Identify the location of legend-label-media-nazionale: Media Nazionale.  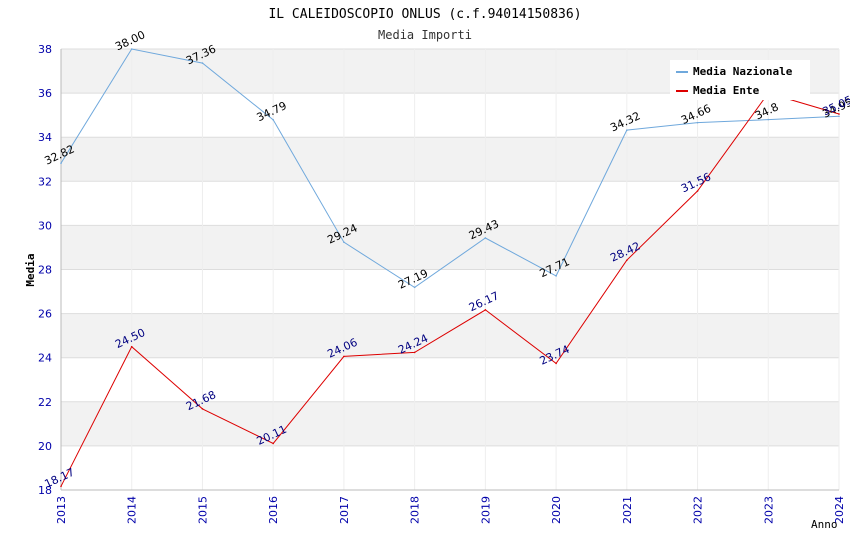
(743, 71).